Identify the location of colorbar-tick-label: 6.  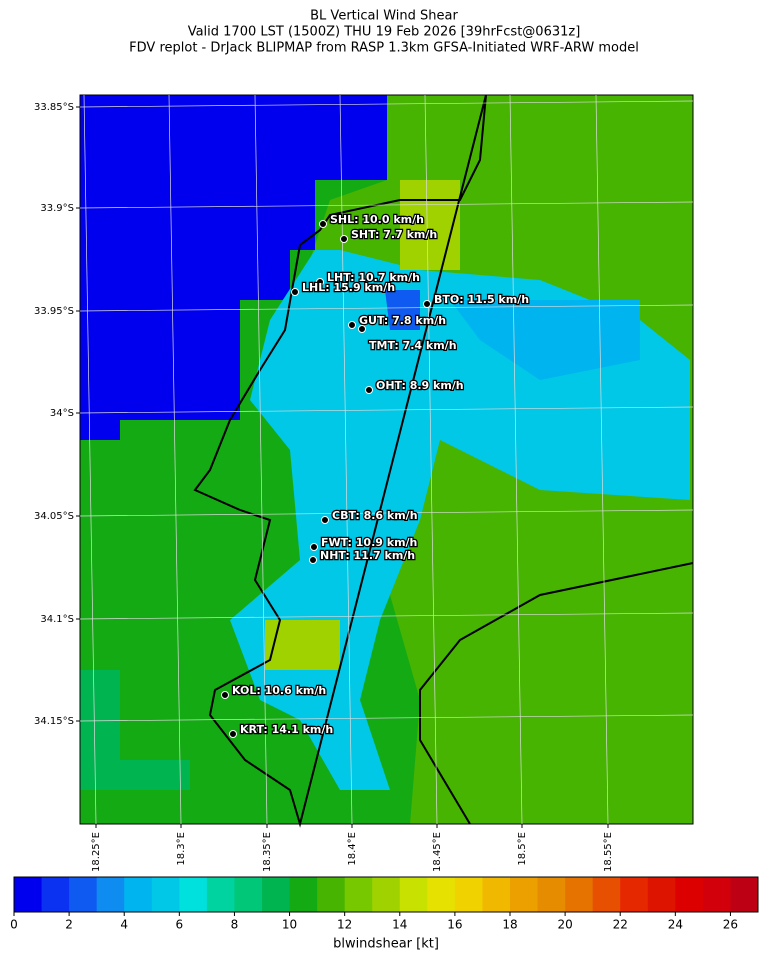
(180, 925).